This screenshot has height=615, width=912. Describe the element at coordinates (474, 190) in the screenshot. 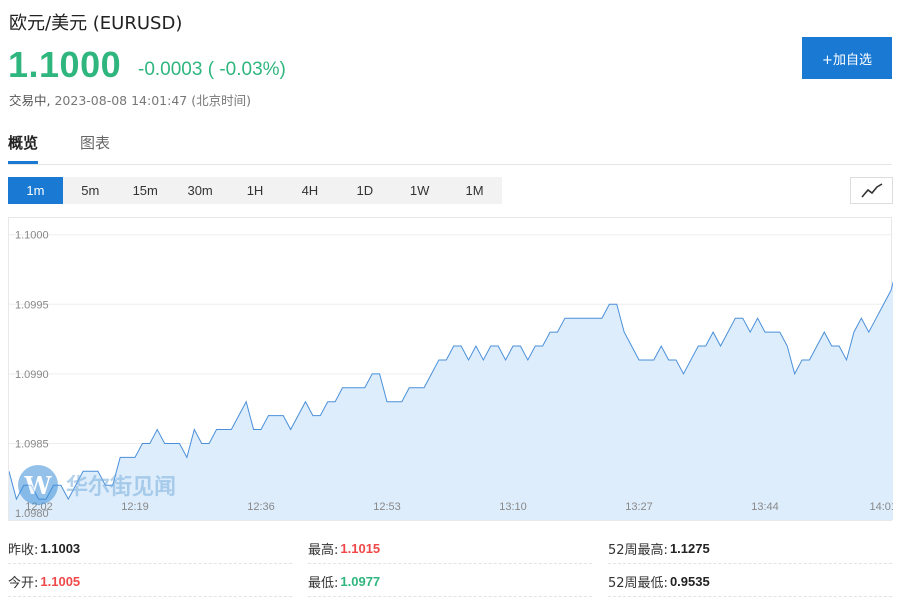

I see `period-1mo: 1M` at that location.